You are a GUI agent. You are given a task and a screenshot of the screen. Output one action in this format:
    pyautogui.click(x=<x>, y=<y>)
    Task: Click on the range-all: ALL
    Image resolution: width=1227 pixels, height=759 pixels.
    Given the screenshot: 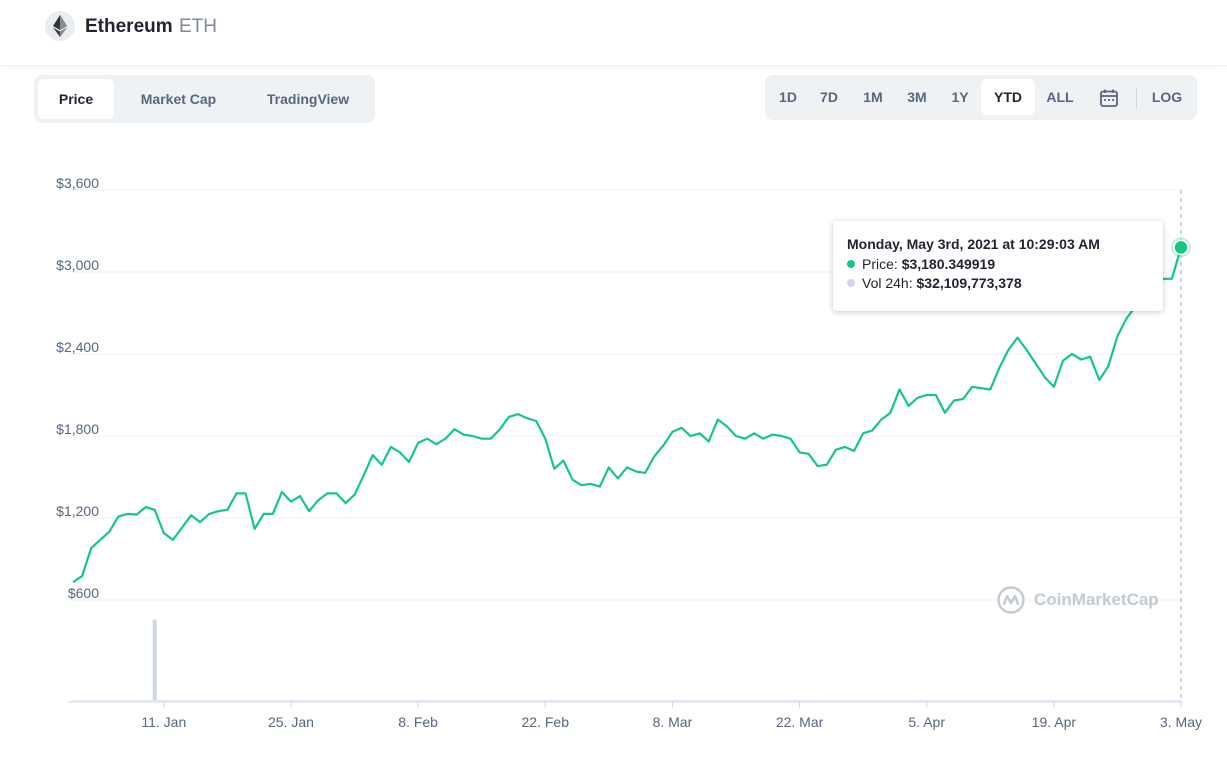 What is the action you would take?
    pyautogui.click(x=1060, y=97)
    